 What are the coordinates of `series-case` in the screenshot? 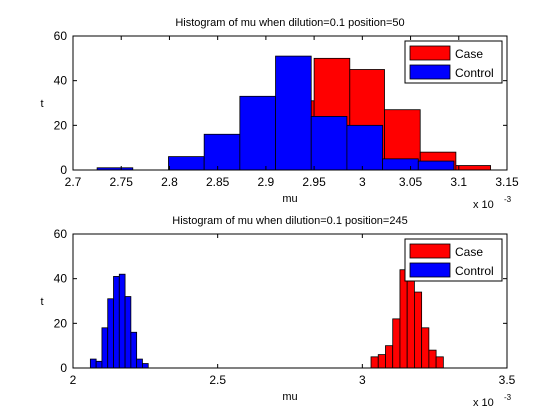 It's located at (407, 318).